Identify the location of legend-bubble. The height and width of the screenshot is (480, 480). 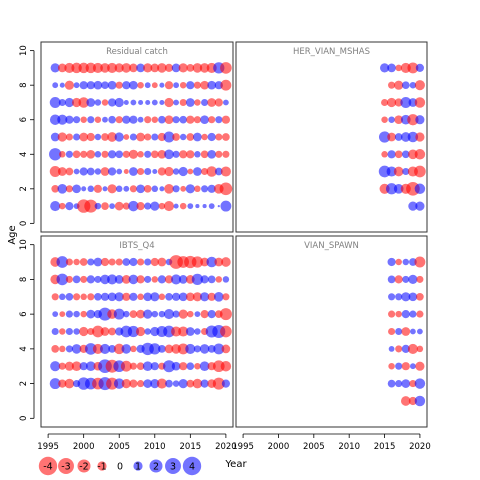
(102, 466).